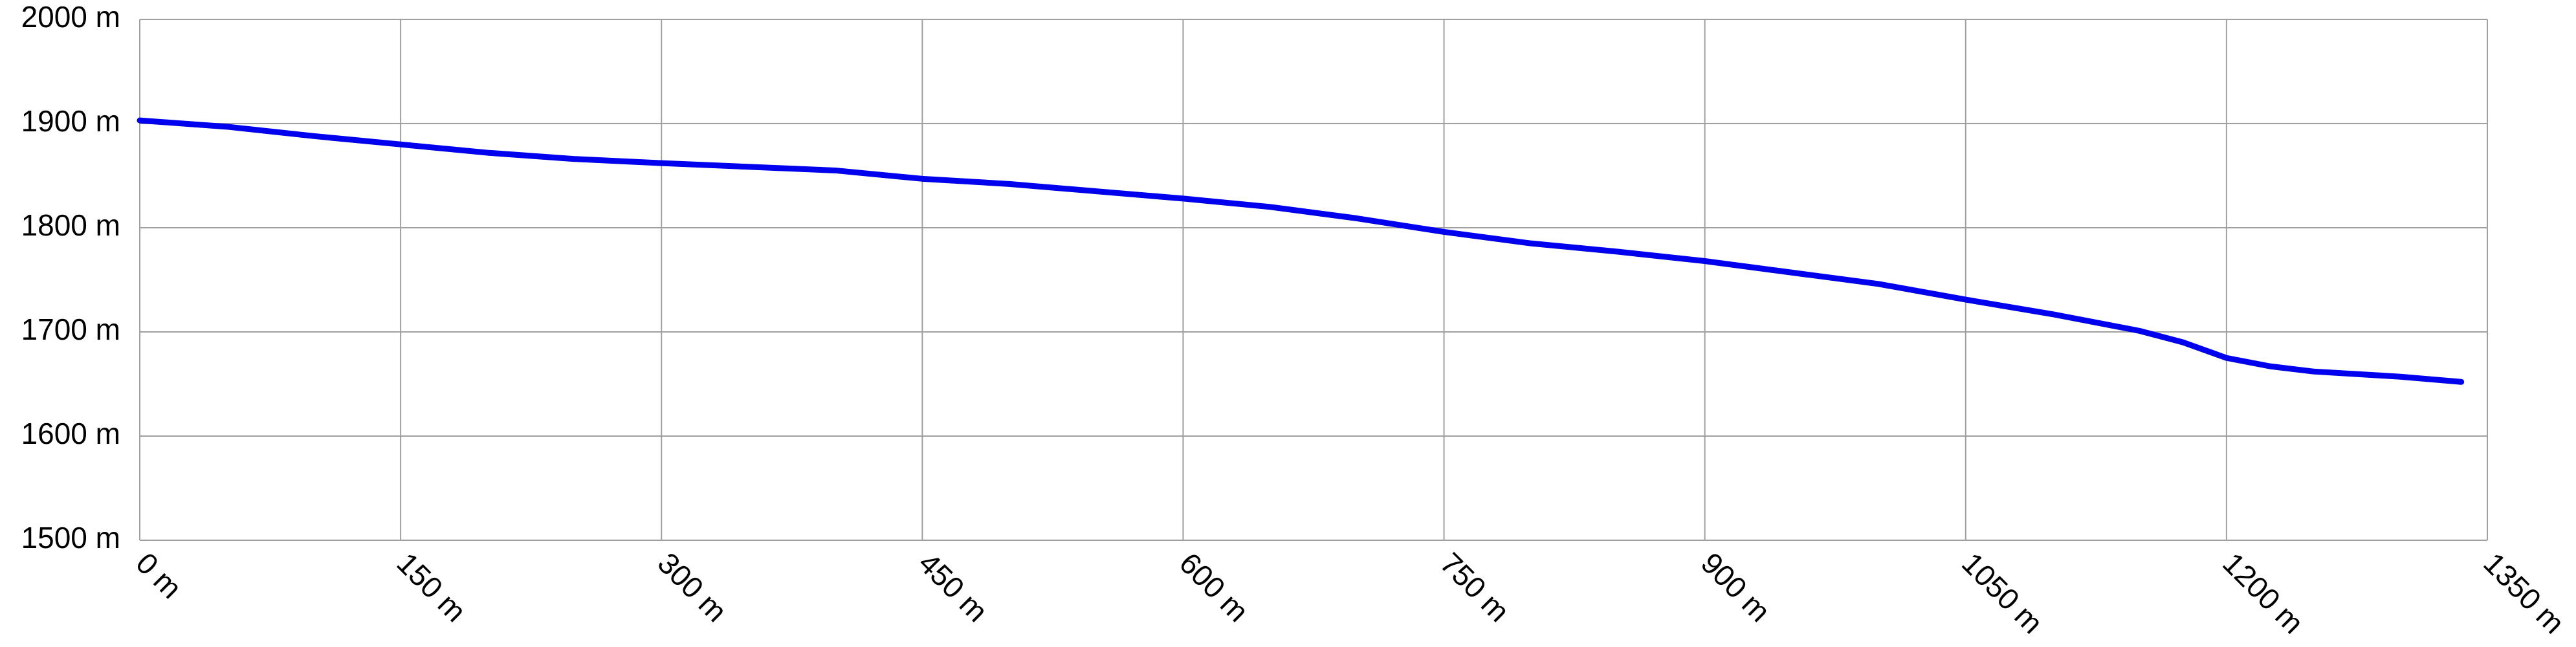  Describe the element at coordinates (1736, 587) in the screenshot. I see `x-tick-label: 900 m` at that location.